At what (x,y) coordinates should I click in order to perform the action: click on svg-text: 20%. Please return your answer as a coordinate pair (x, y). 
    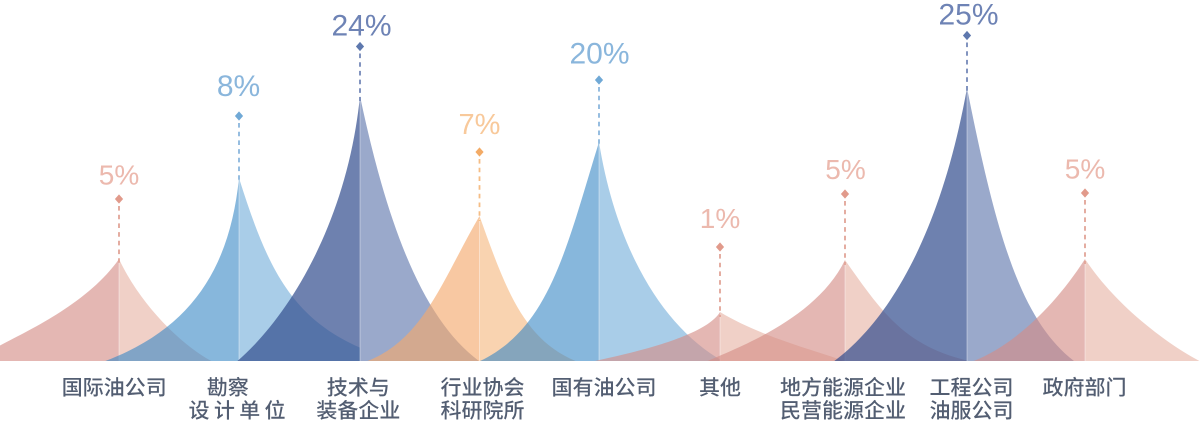
    Looking at the image, I should click on (599, 54).